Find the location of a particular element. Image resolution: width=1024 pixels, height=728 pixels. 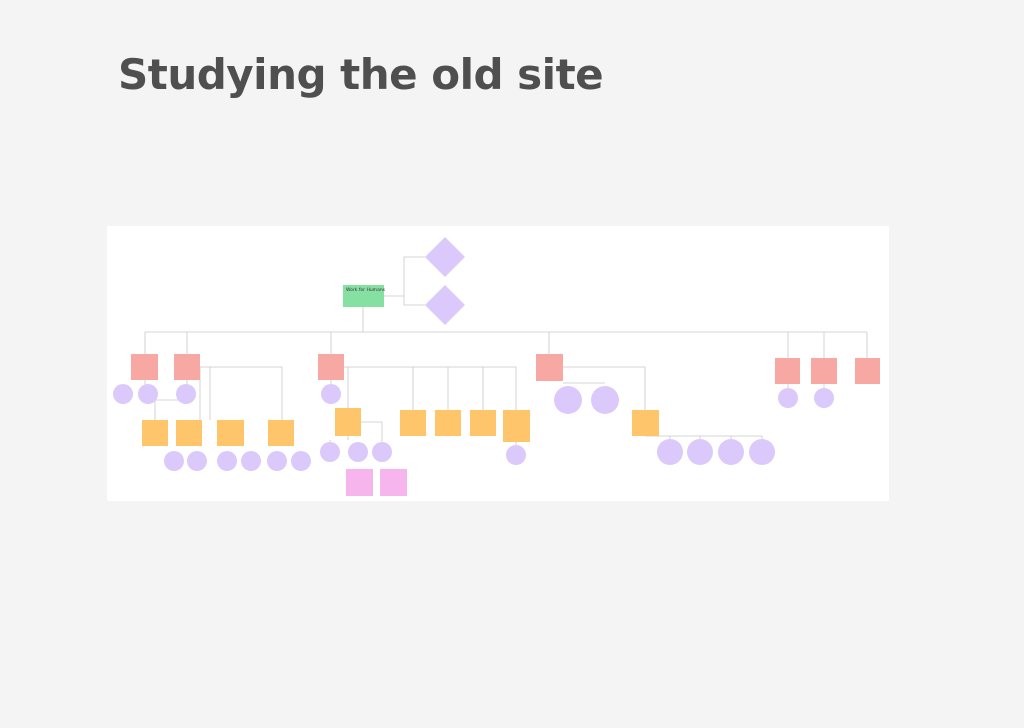

leaf-nodes is located at coordinates (473, 427).